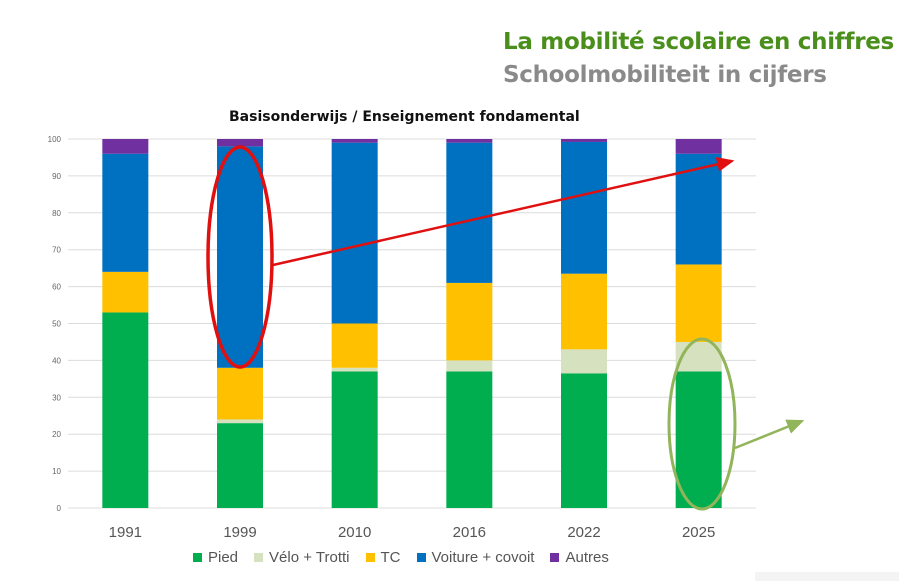  What do you see at coordinates (56, 471) in the screenshot?
I see `y-tick-label: 10` at bounding box center [56, 471].